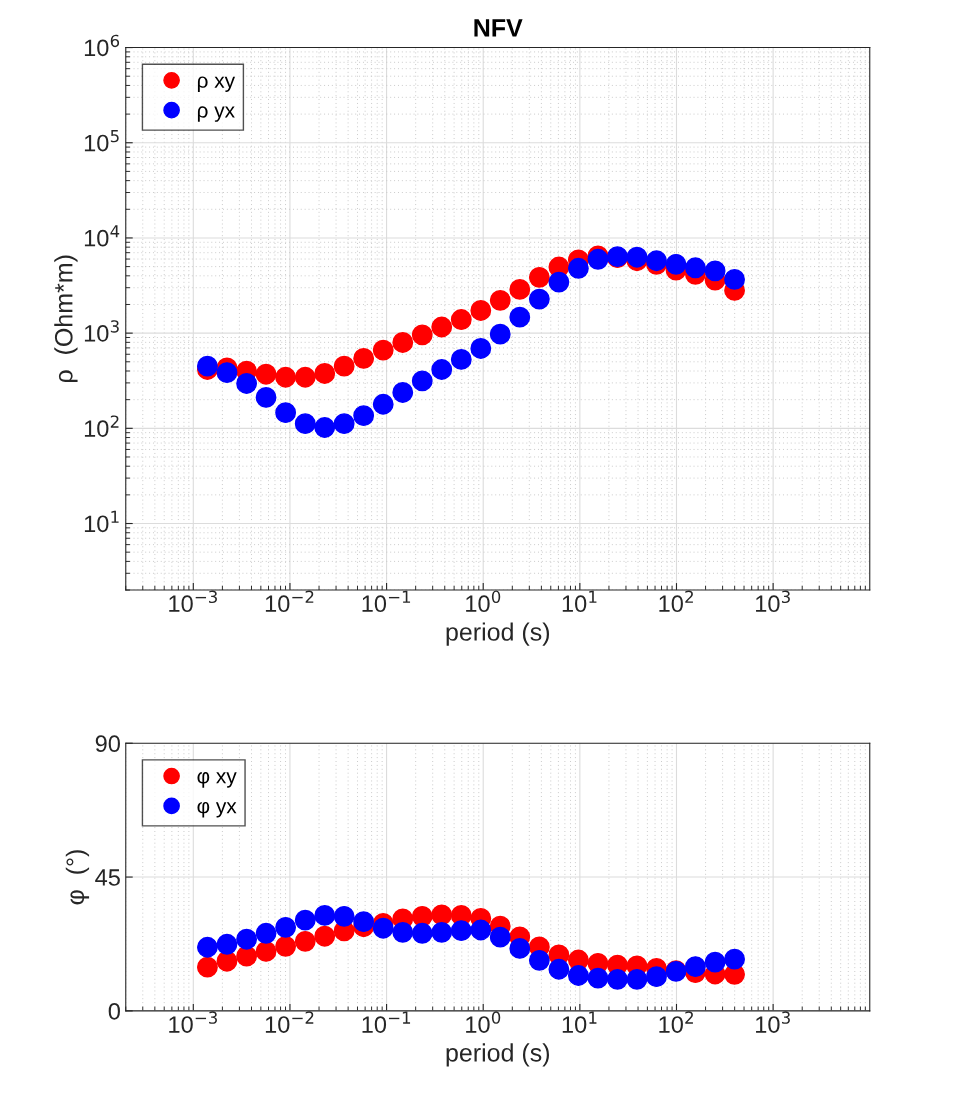 Image resolution: width=960 pixels, height=1106 pixels. I want to click on legend-label: ρ yx, so click(216, 114).